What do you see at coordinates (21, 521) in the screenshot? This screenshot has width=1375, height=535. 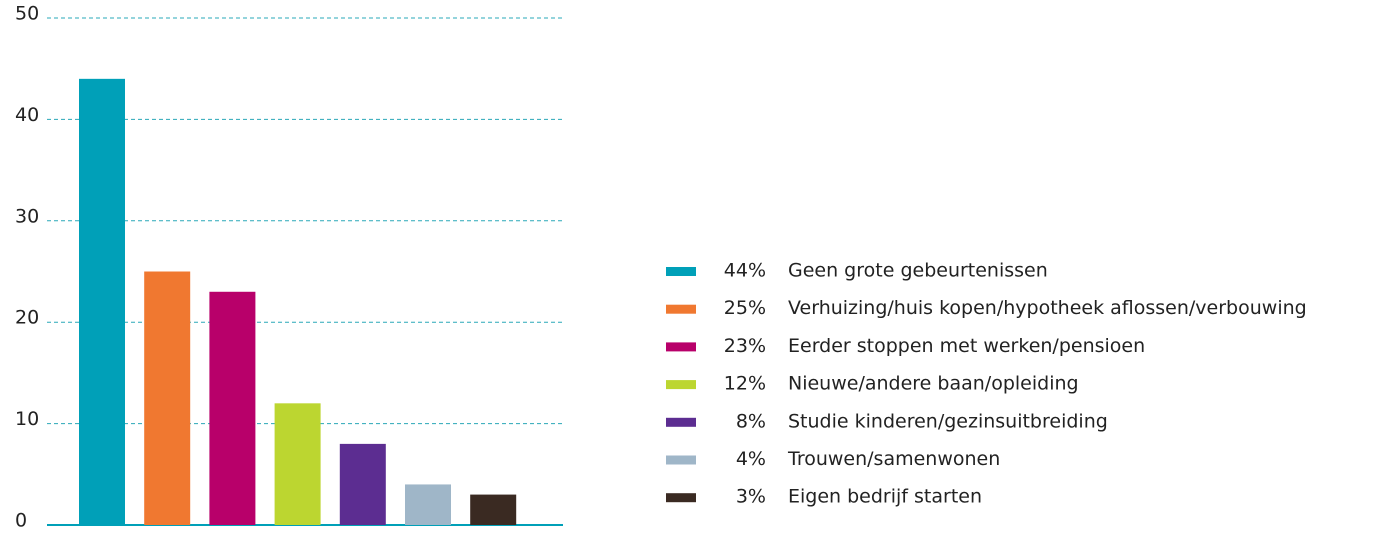 I see `y-tick-label: 0` at bounding box center [21, 521].